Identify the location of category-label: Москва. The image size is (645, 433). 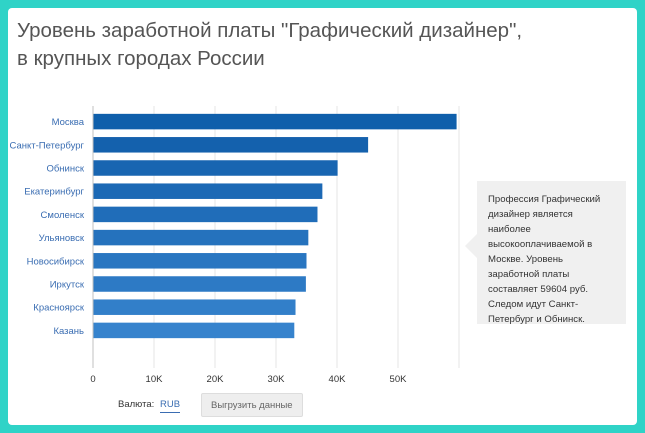
(68, 122).